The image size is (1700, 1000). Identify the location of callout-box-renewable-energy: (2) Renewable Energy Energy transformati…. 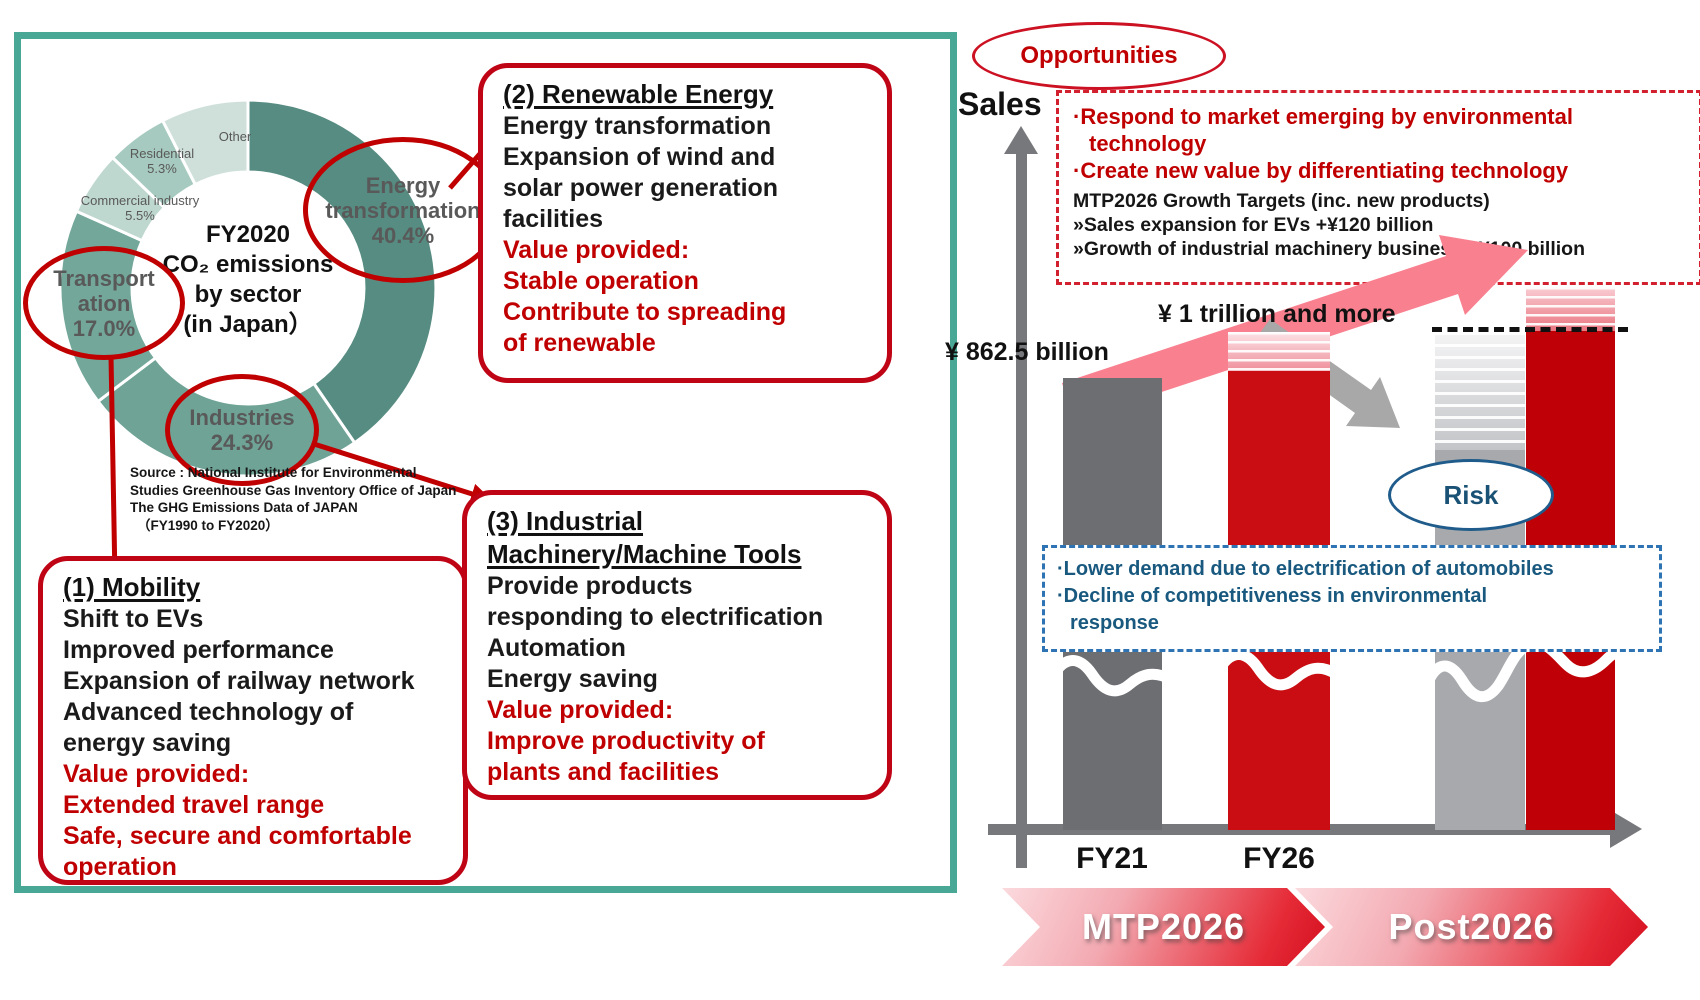
(685, 223).